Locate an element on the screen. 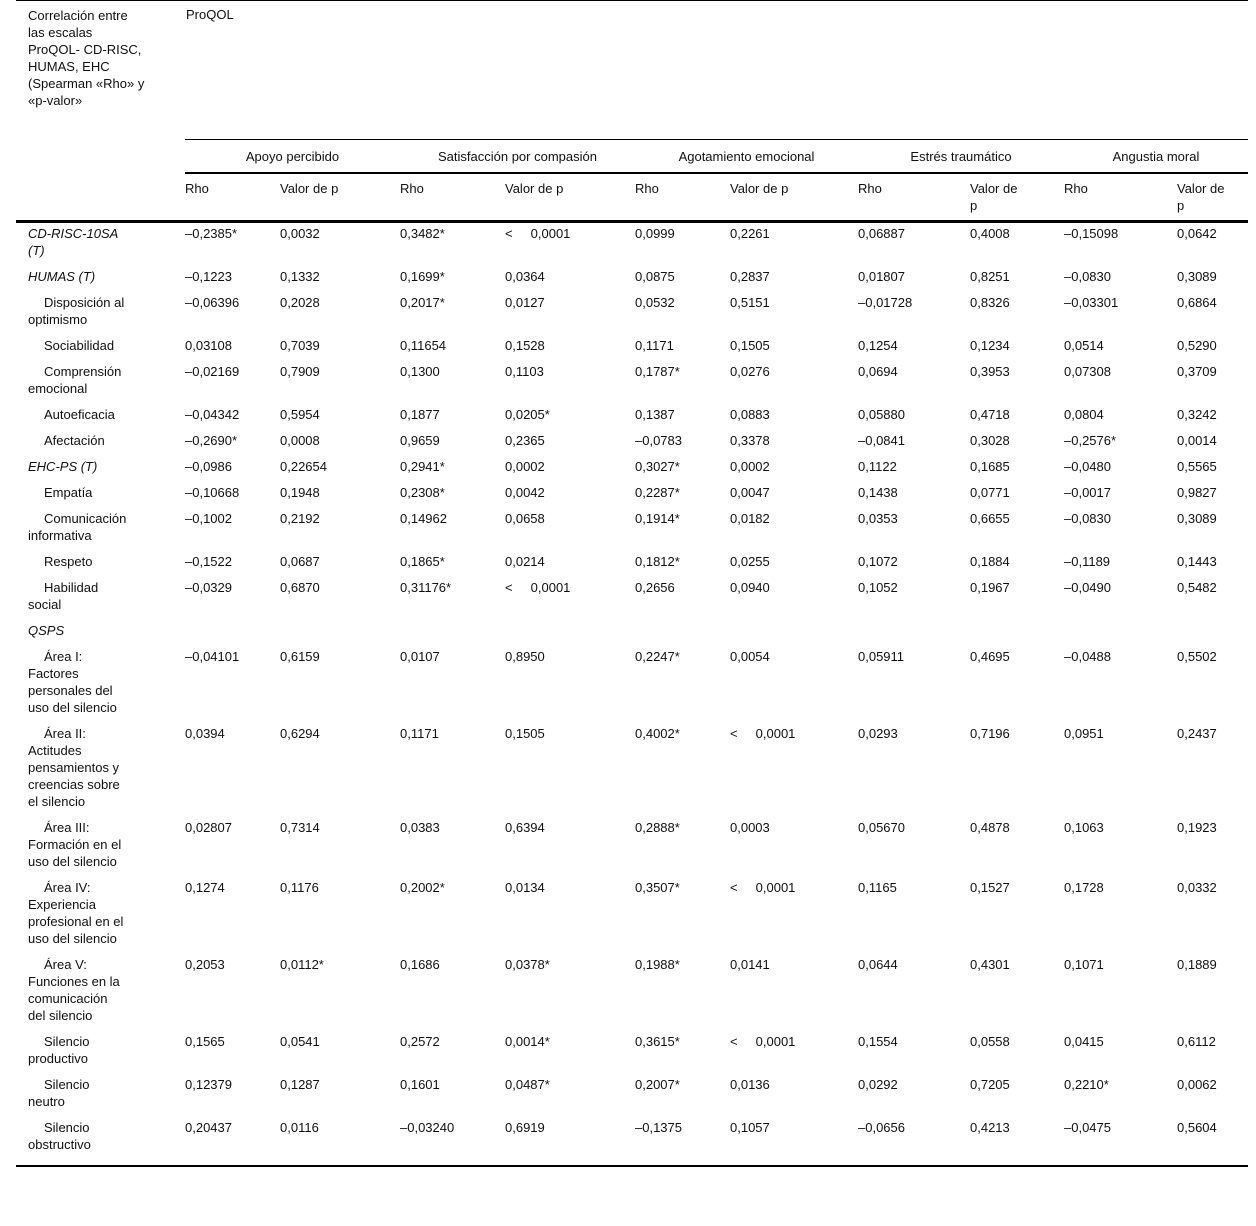 Image resolution: width=1256 pixels, height=1226 pixels. p-value-cell: 0,4213 is located at coordinates (1017, 1141).